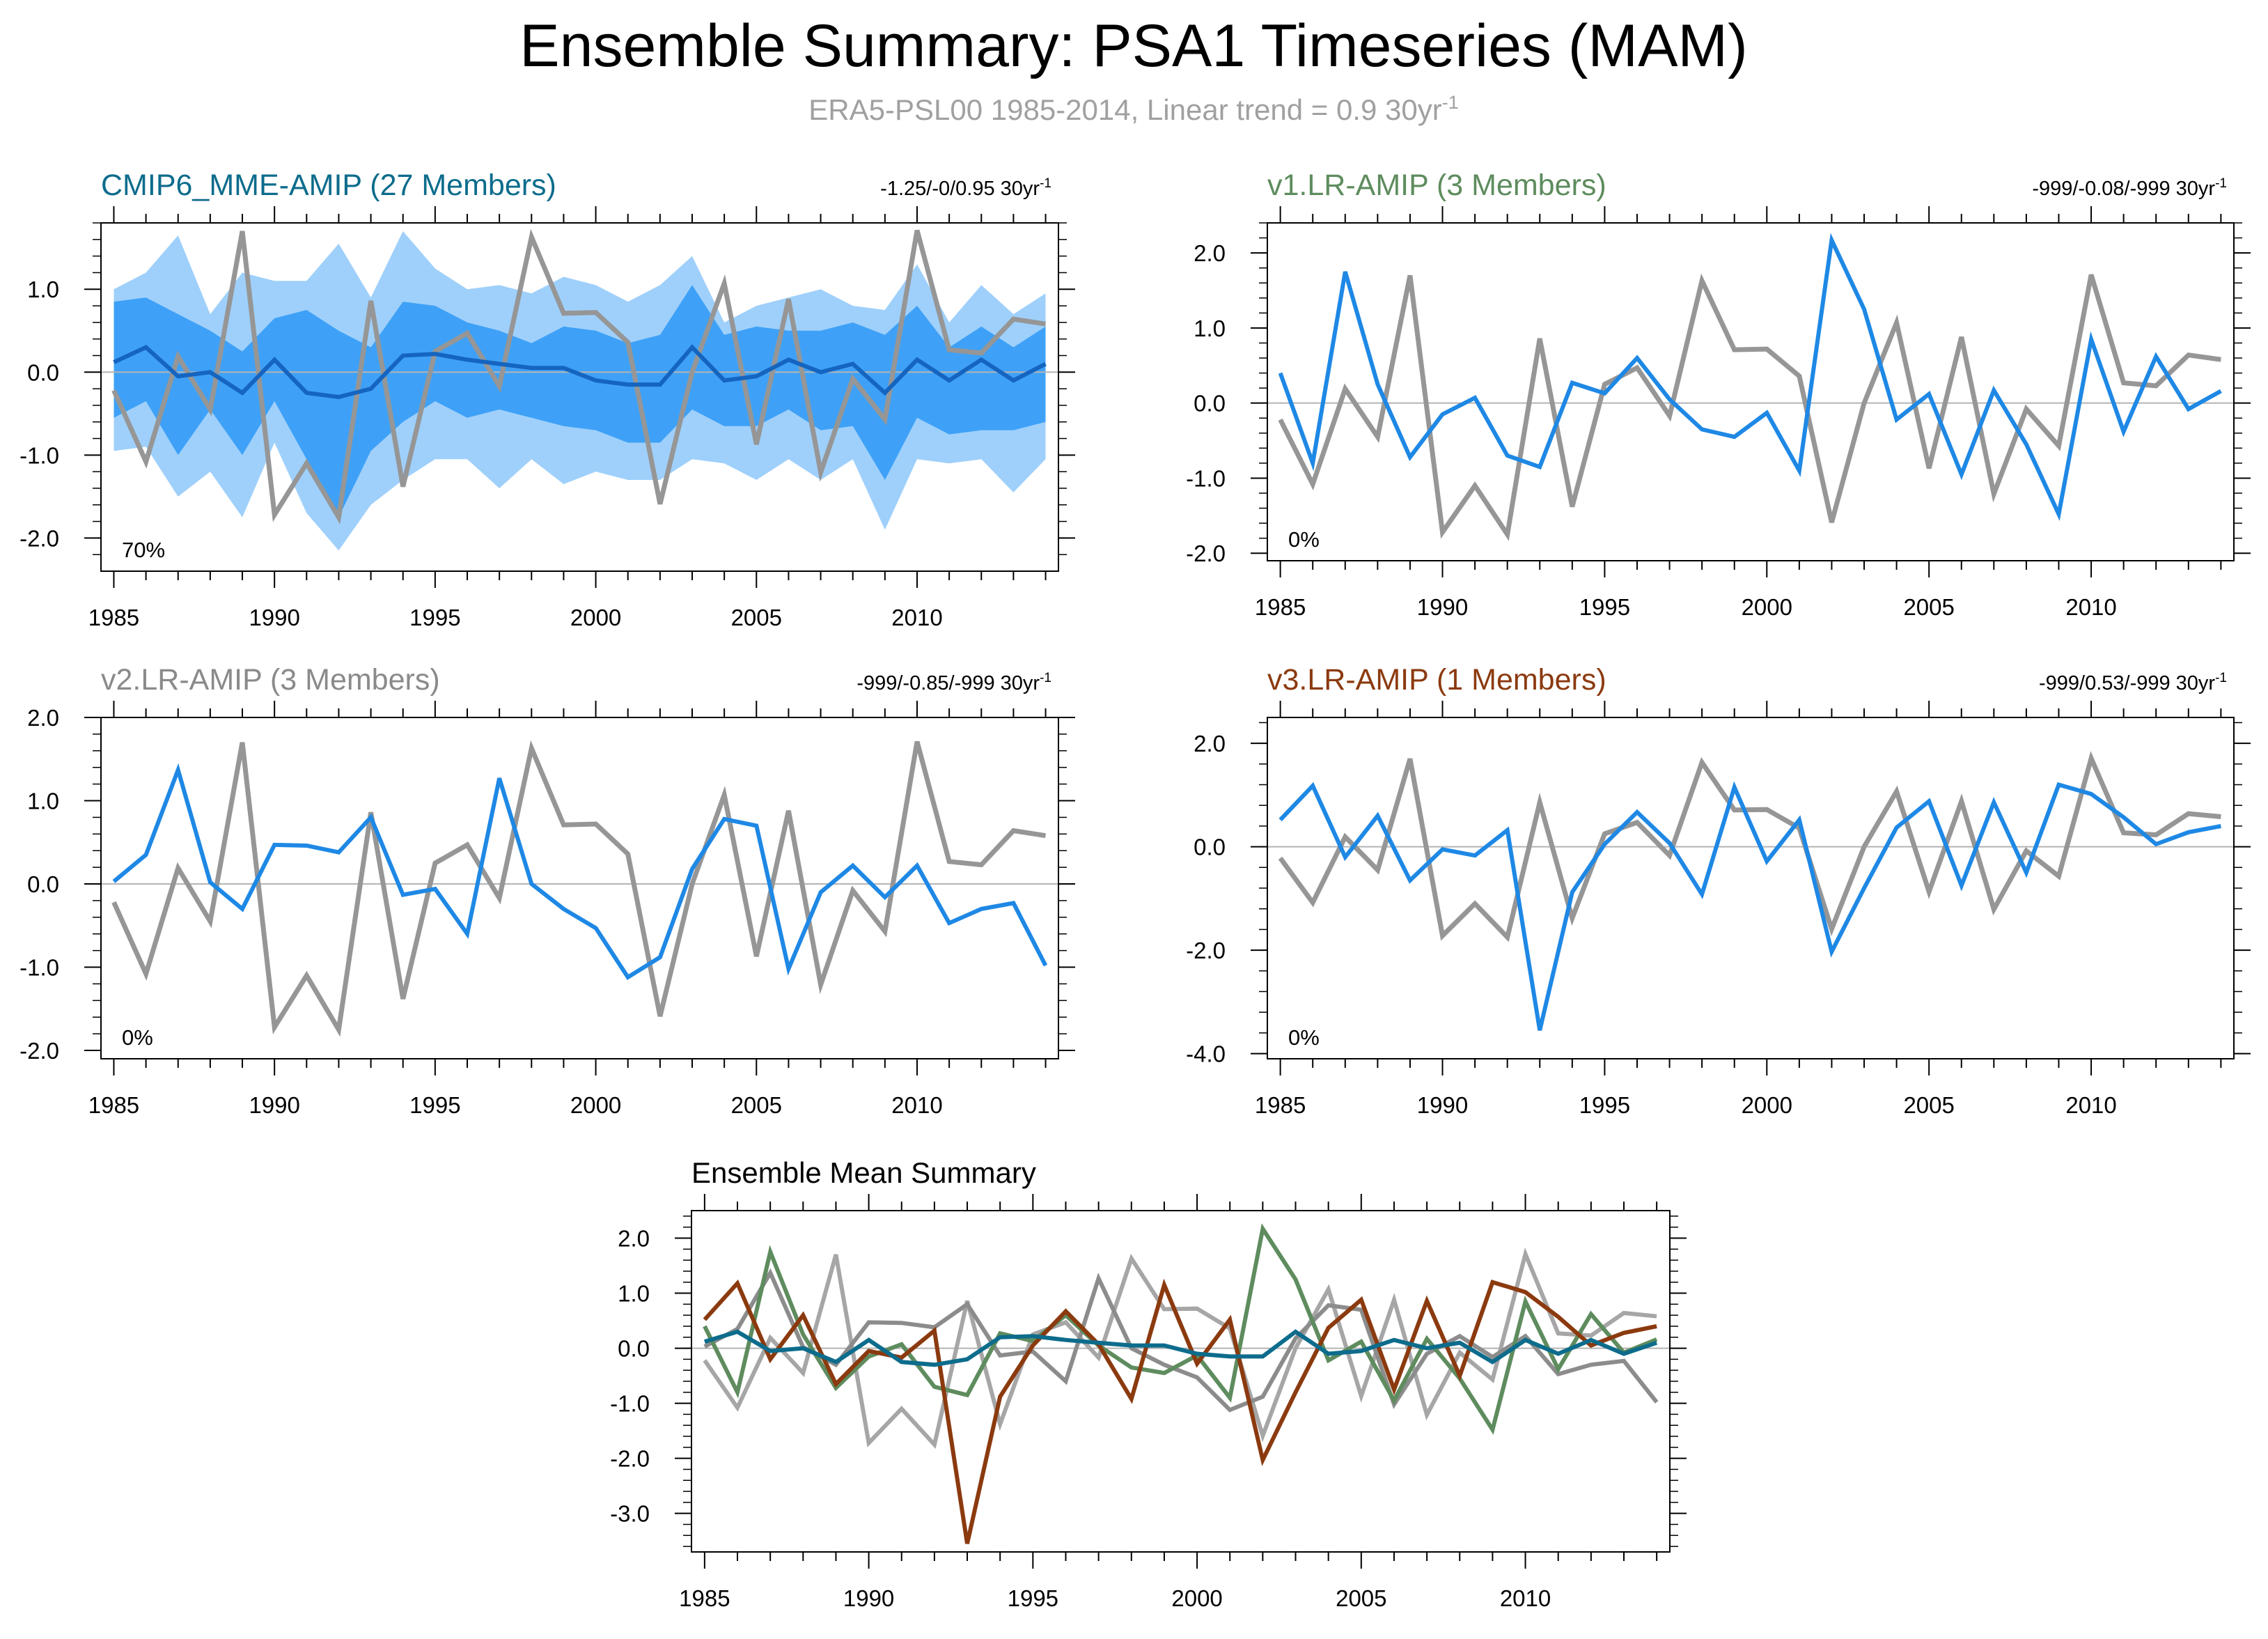  What do you see at coordinates (39, 968) in the screenshot?
I see `v2-ytick-label: -1.0` at bounding box center [39, 968].